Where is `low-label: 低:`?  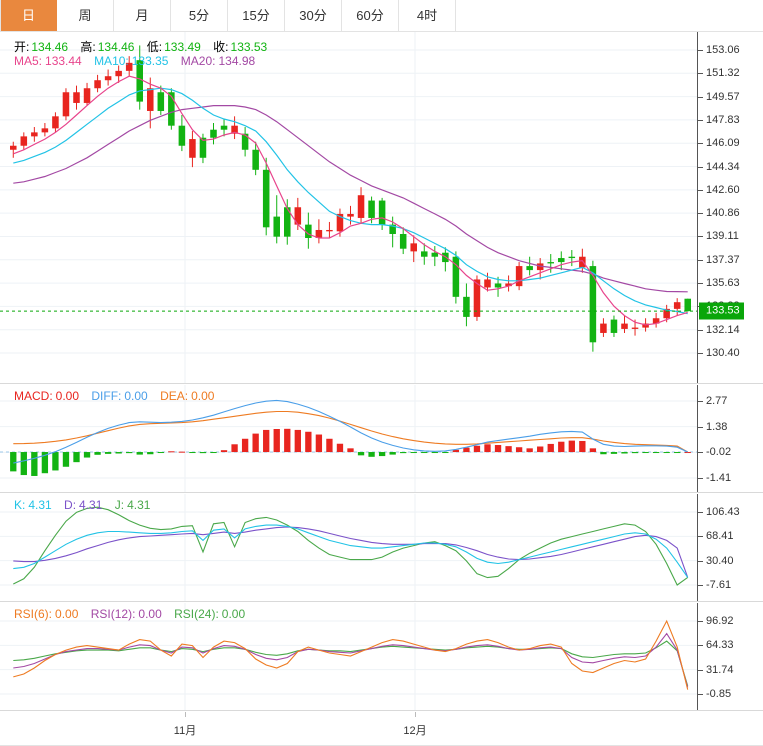 low-label: 低: is located at coordinates (154, 47).